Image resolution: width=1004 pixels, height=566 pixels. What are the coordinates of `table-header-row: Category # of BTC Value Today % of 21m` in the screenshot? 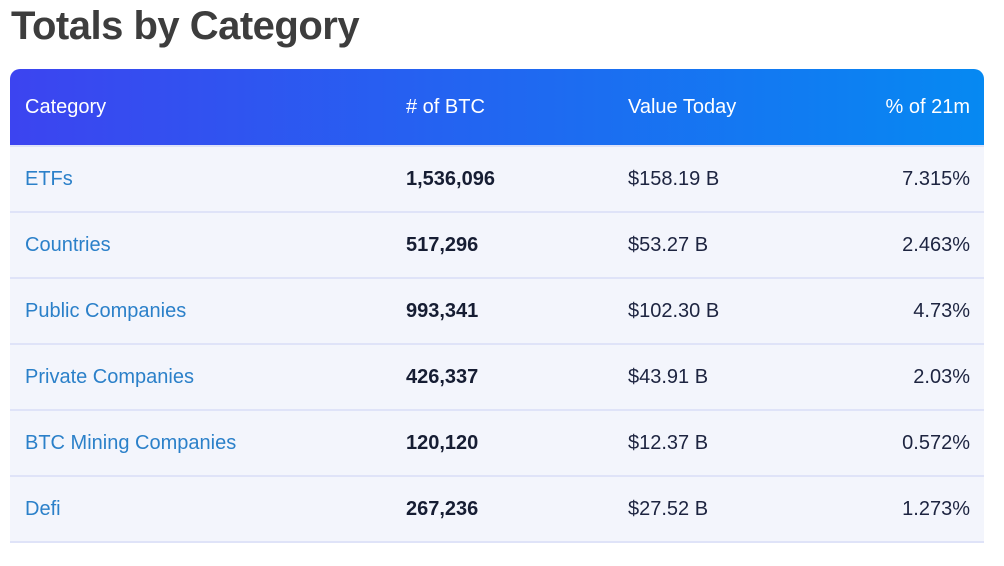 It's located at (497, 108).